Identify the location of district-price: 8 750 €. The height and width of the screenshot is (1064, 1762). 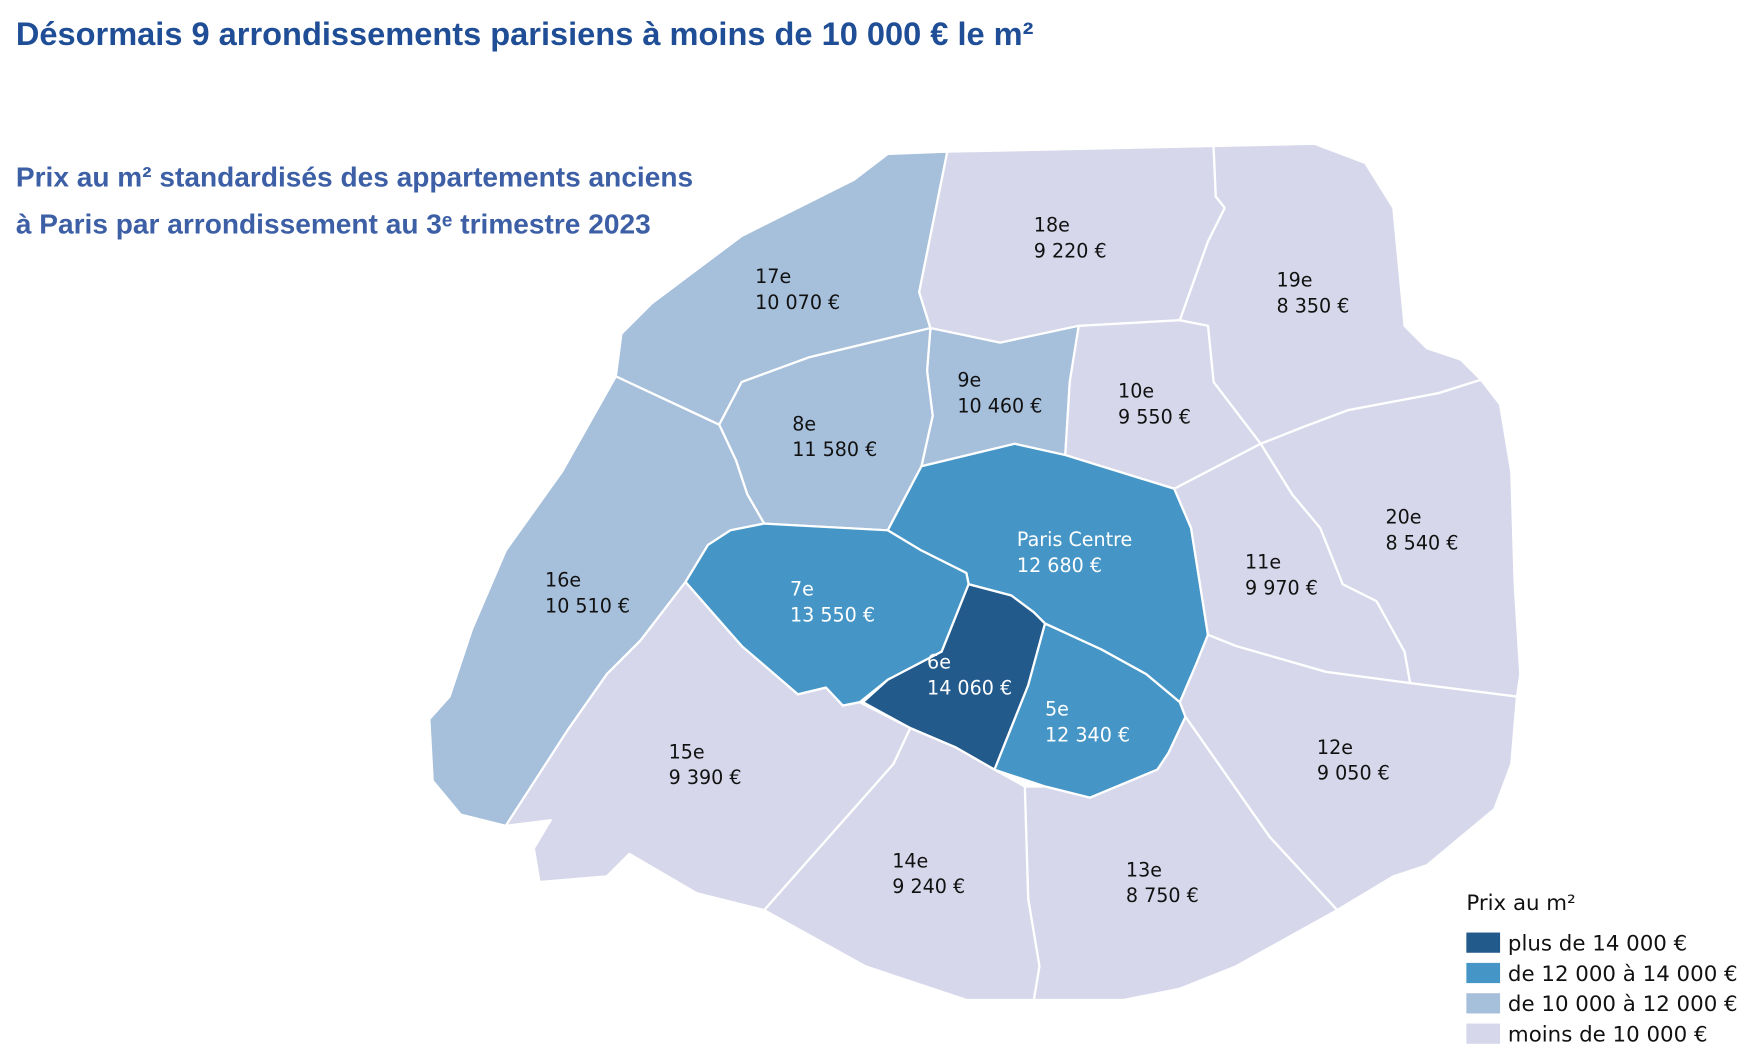
(1162, 895).